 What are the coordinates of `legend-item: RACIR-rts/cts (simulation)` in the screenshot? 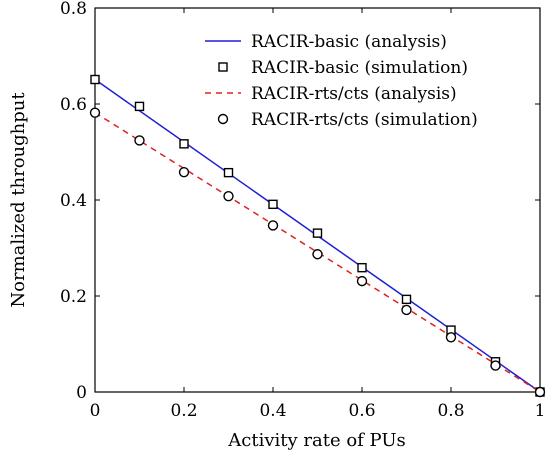 It's located at (347, 120).